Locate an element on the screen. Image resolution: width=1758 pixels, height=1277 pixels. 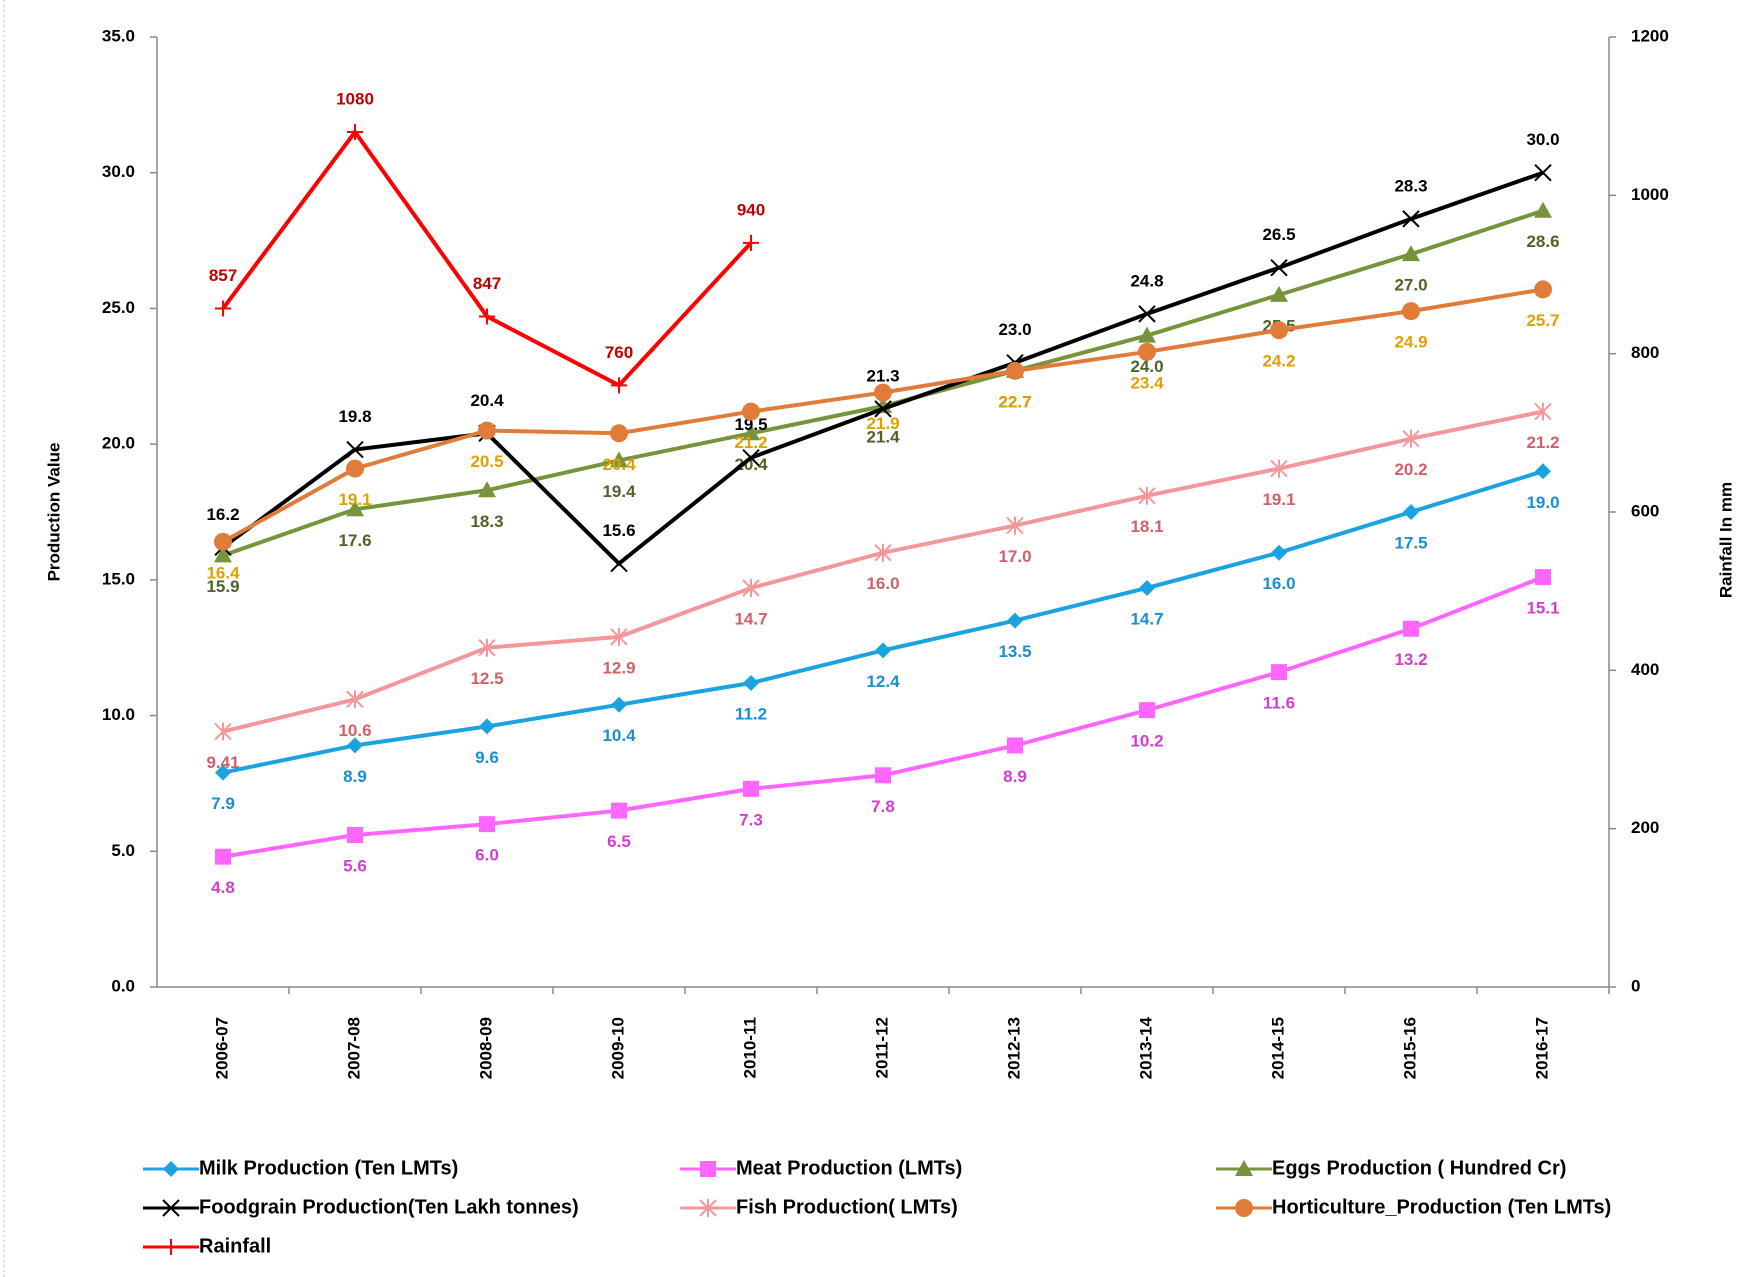
x-tick-label: 2016-17 is located at coordinates (1541, 1048).